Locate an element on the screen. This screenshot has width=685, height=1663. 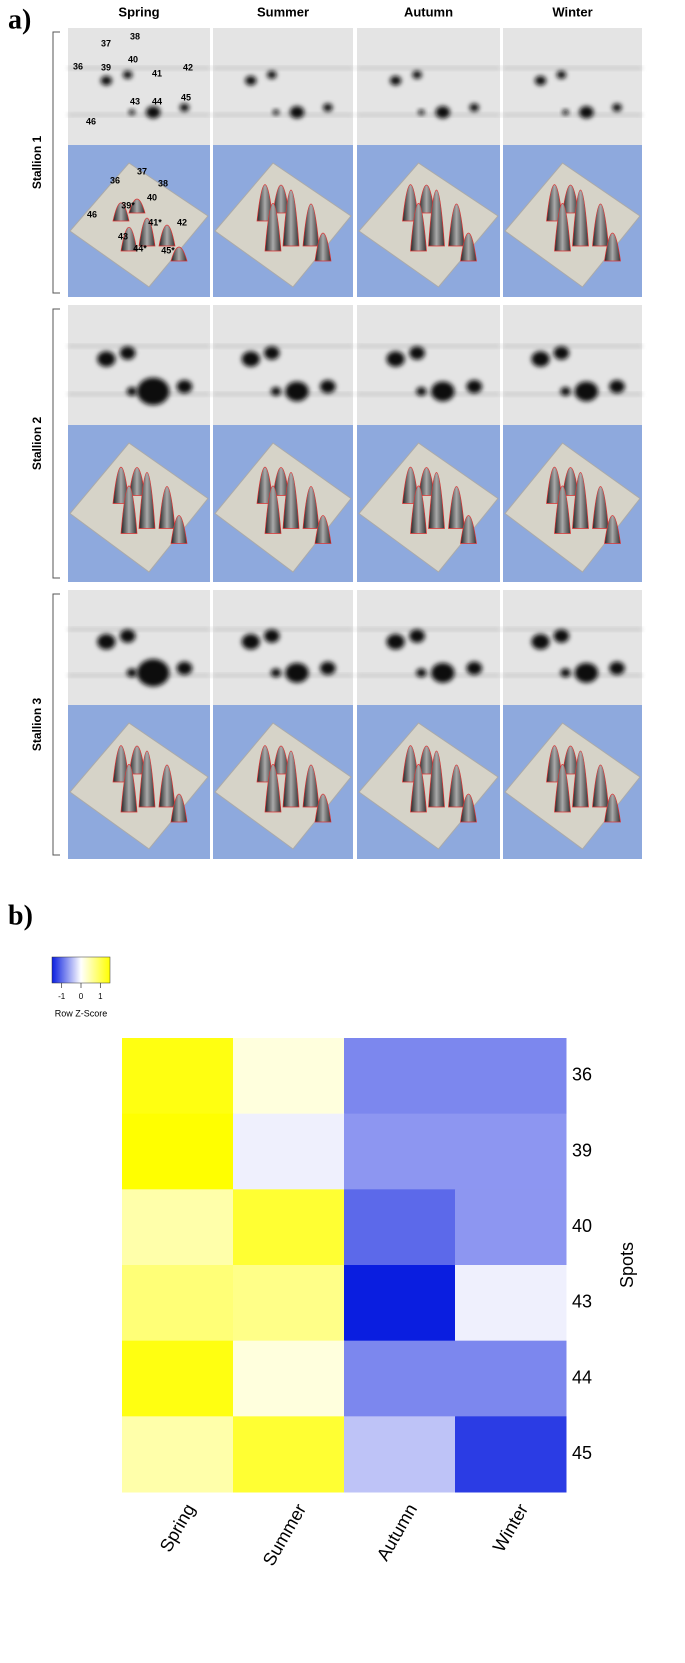
spot-label: 36 is located at coordinates (78, 66).